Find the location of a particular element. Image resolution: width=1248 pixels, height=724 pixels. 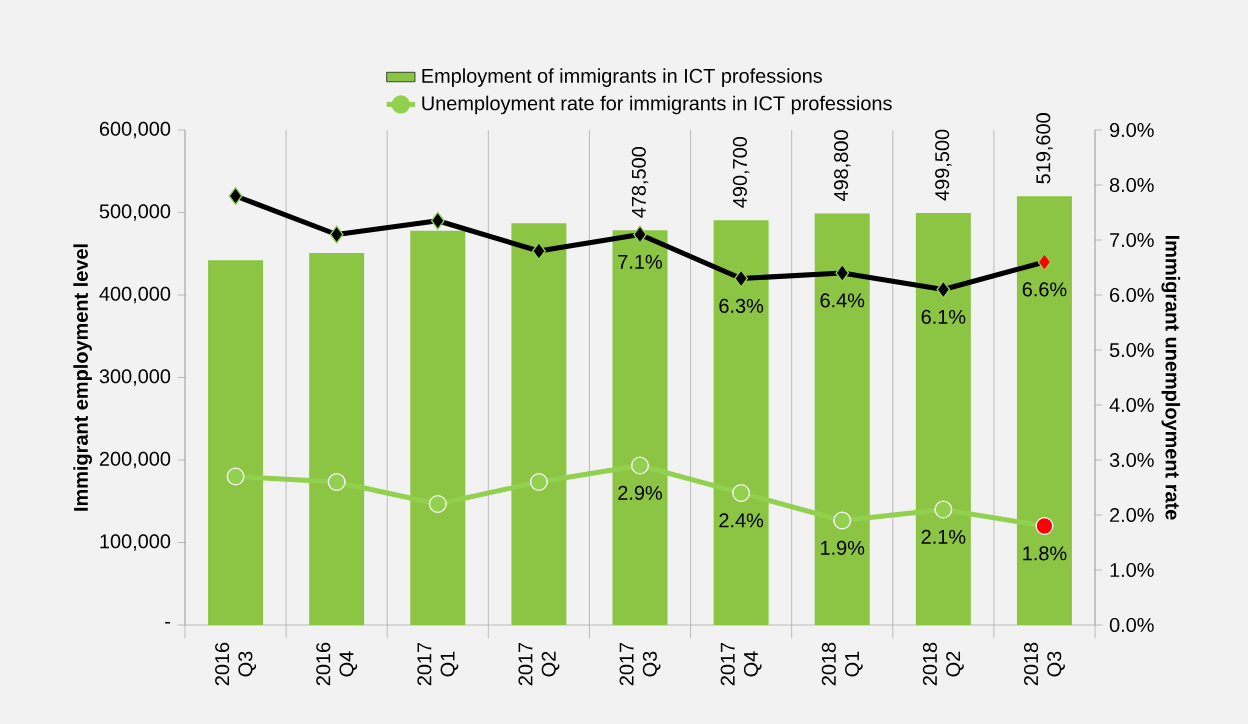

data-label: 519,600 is located at coordinates (1044, 148).